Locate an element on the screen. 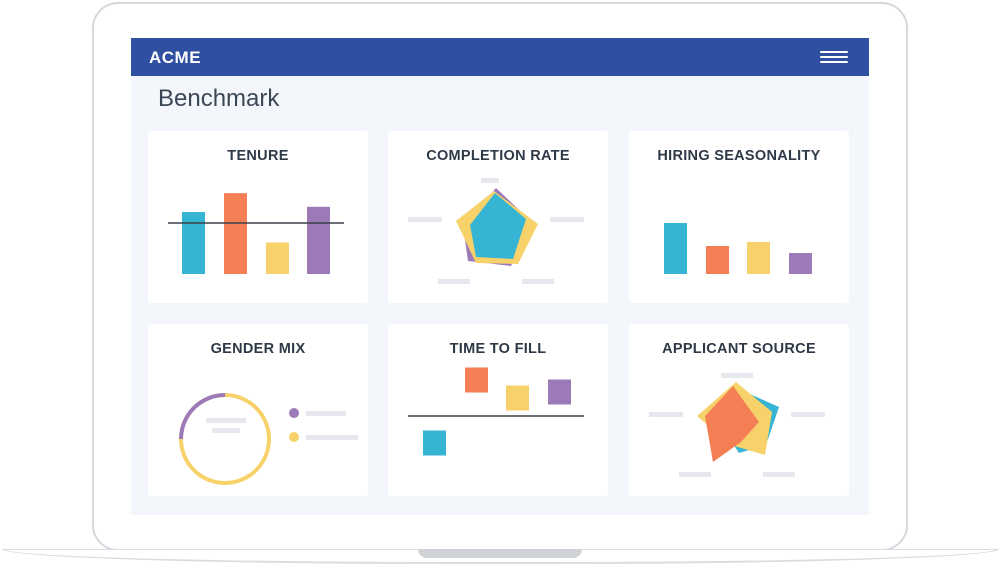 The height and width of the screenshot is (572, 1001). card-title: TENURE is located at coordinates (258, 156).